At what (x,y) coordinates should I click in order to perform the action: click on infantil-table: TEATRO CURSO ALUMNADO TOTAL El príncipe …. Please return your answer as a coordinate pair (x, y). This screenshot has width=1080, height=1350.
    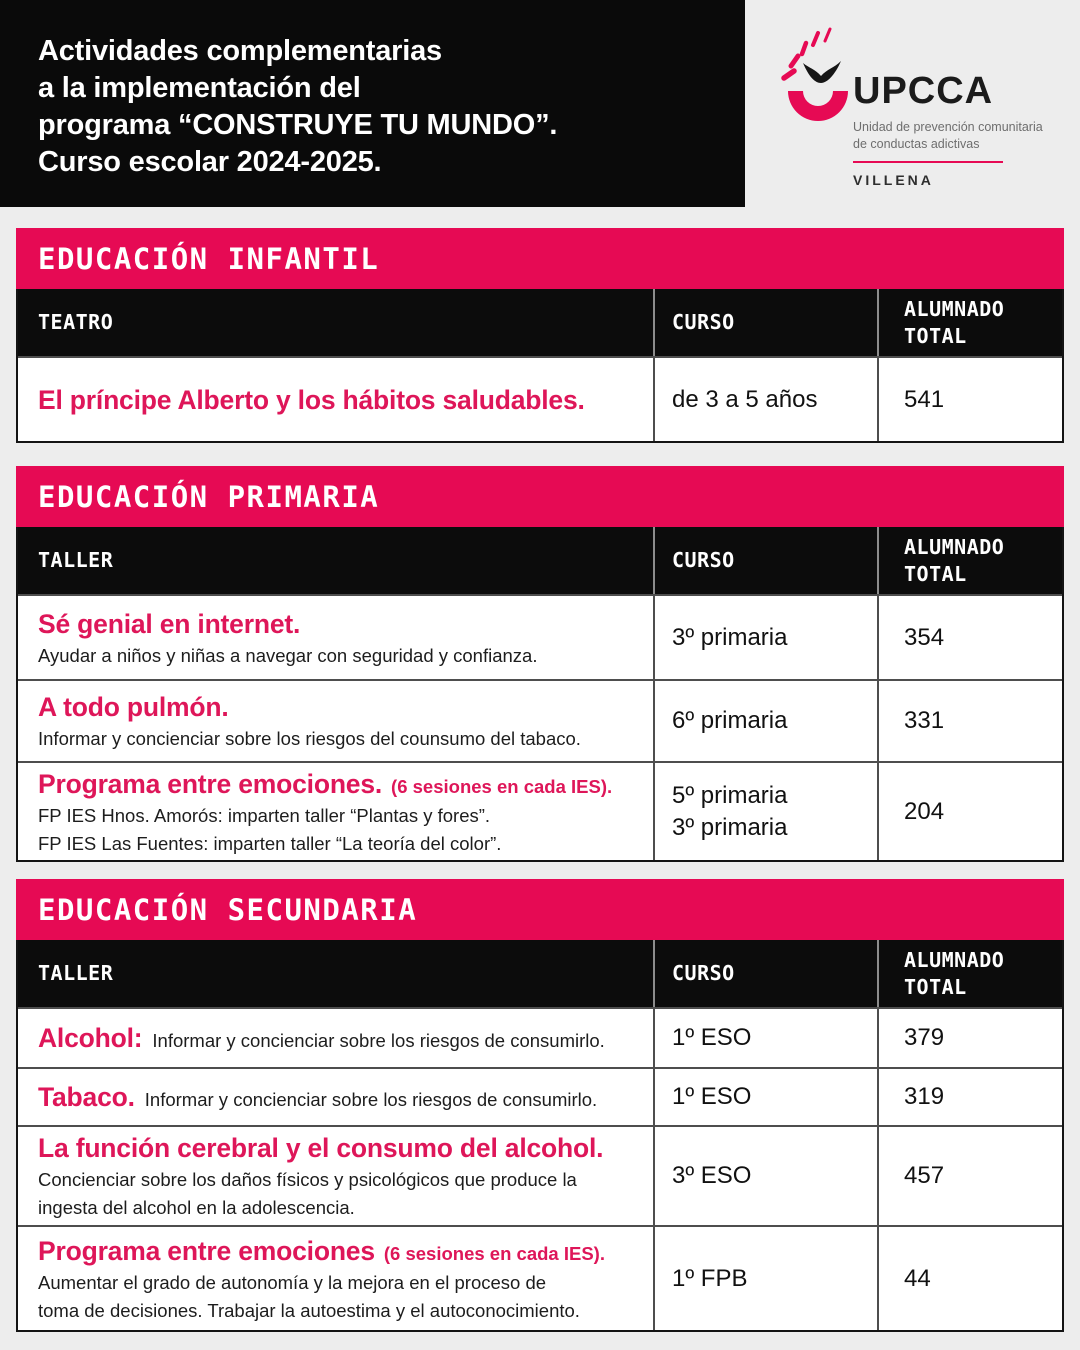
    Looking at the image, I should click on (540, 366).